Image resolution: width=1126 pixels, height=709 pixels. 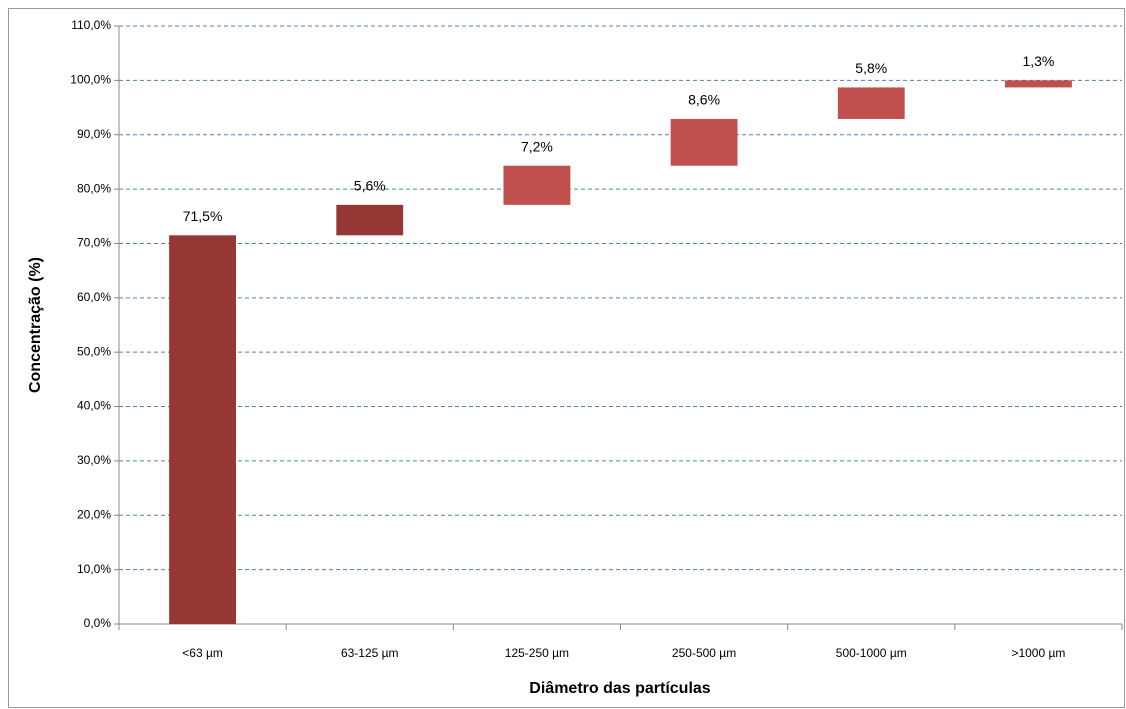 I want to click on value-label: 71,5%, so click(x=203, y=216).